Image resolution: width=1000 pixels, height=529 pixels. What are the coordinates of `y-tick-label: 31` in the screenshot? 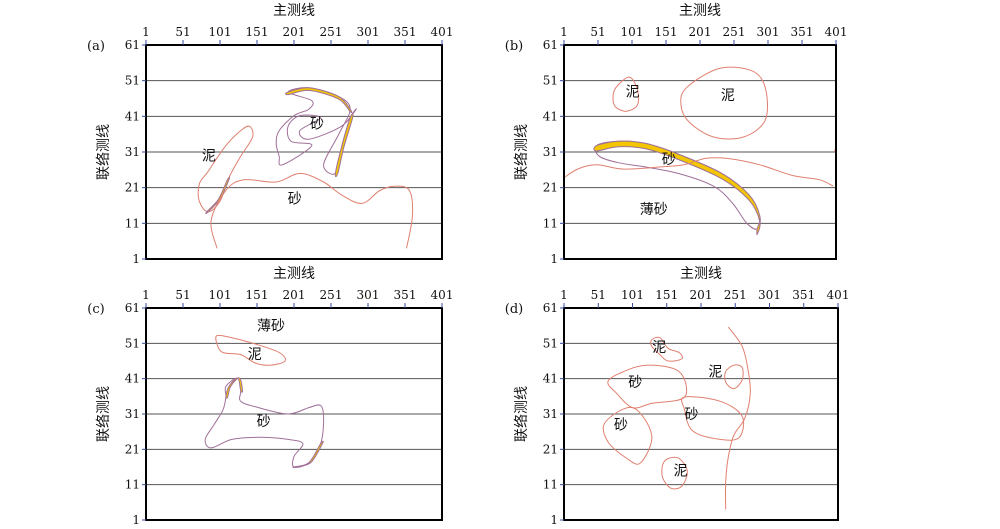 It's located at (132, 414).